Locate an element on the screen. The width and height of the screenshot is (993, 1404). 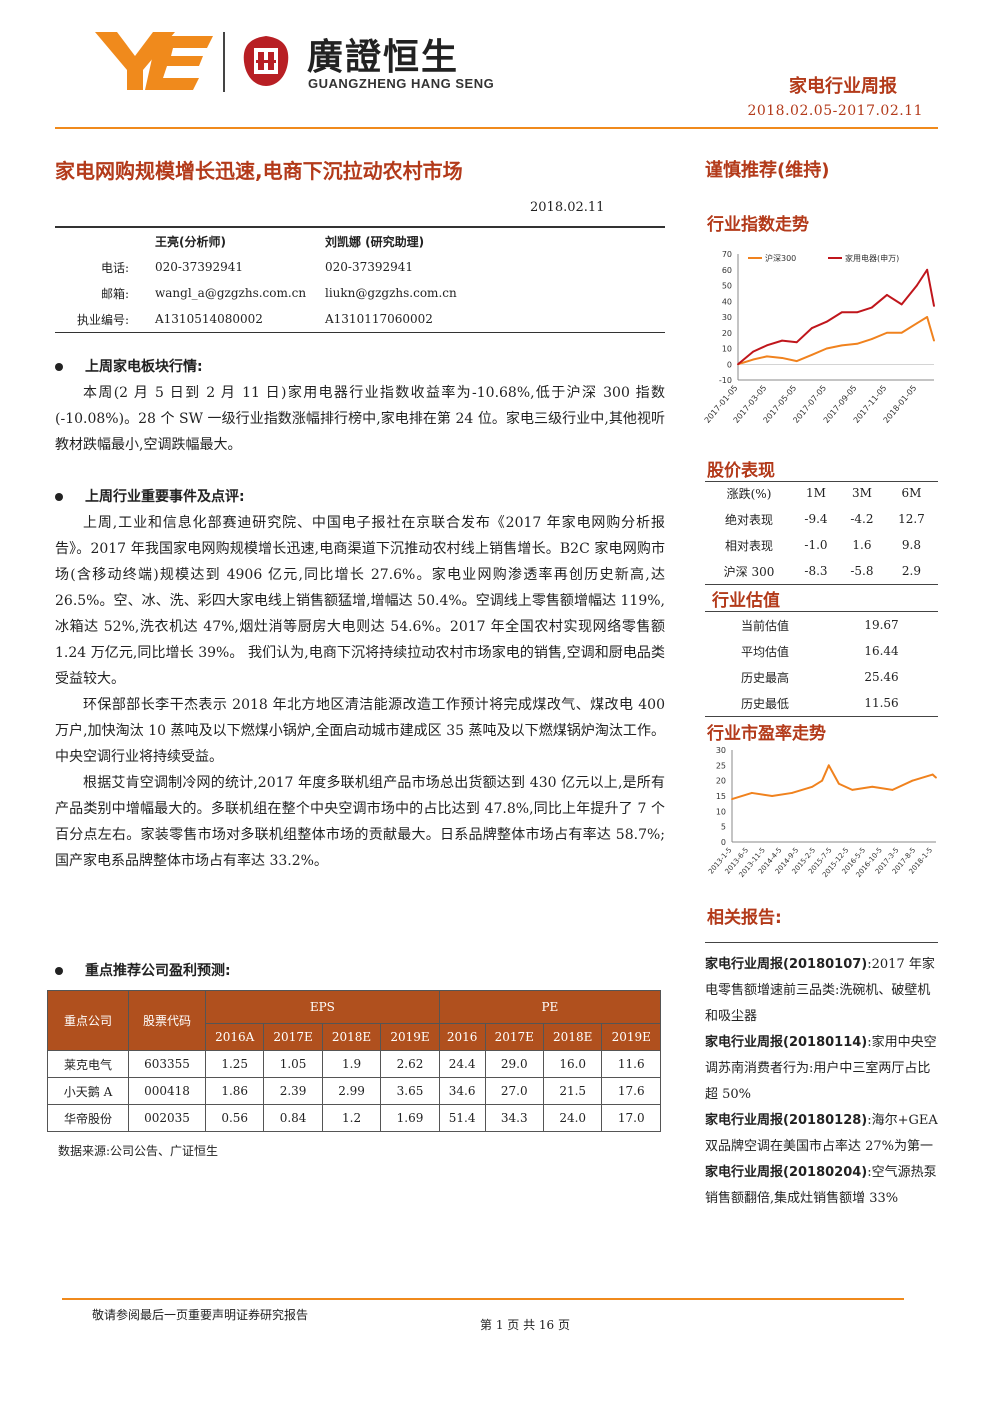
section-2-title: 上周行业重要事件及点评: is located at coordinates (165, 497).